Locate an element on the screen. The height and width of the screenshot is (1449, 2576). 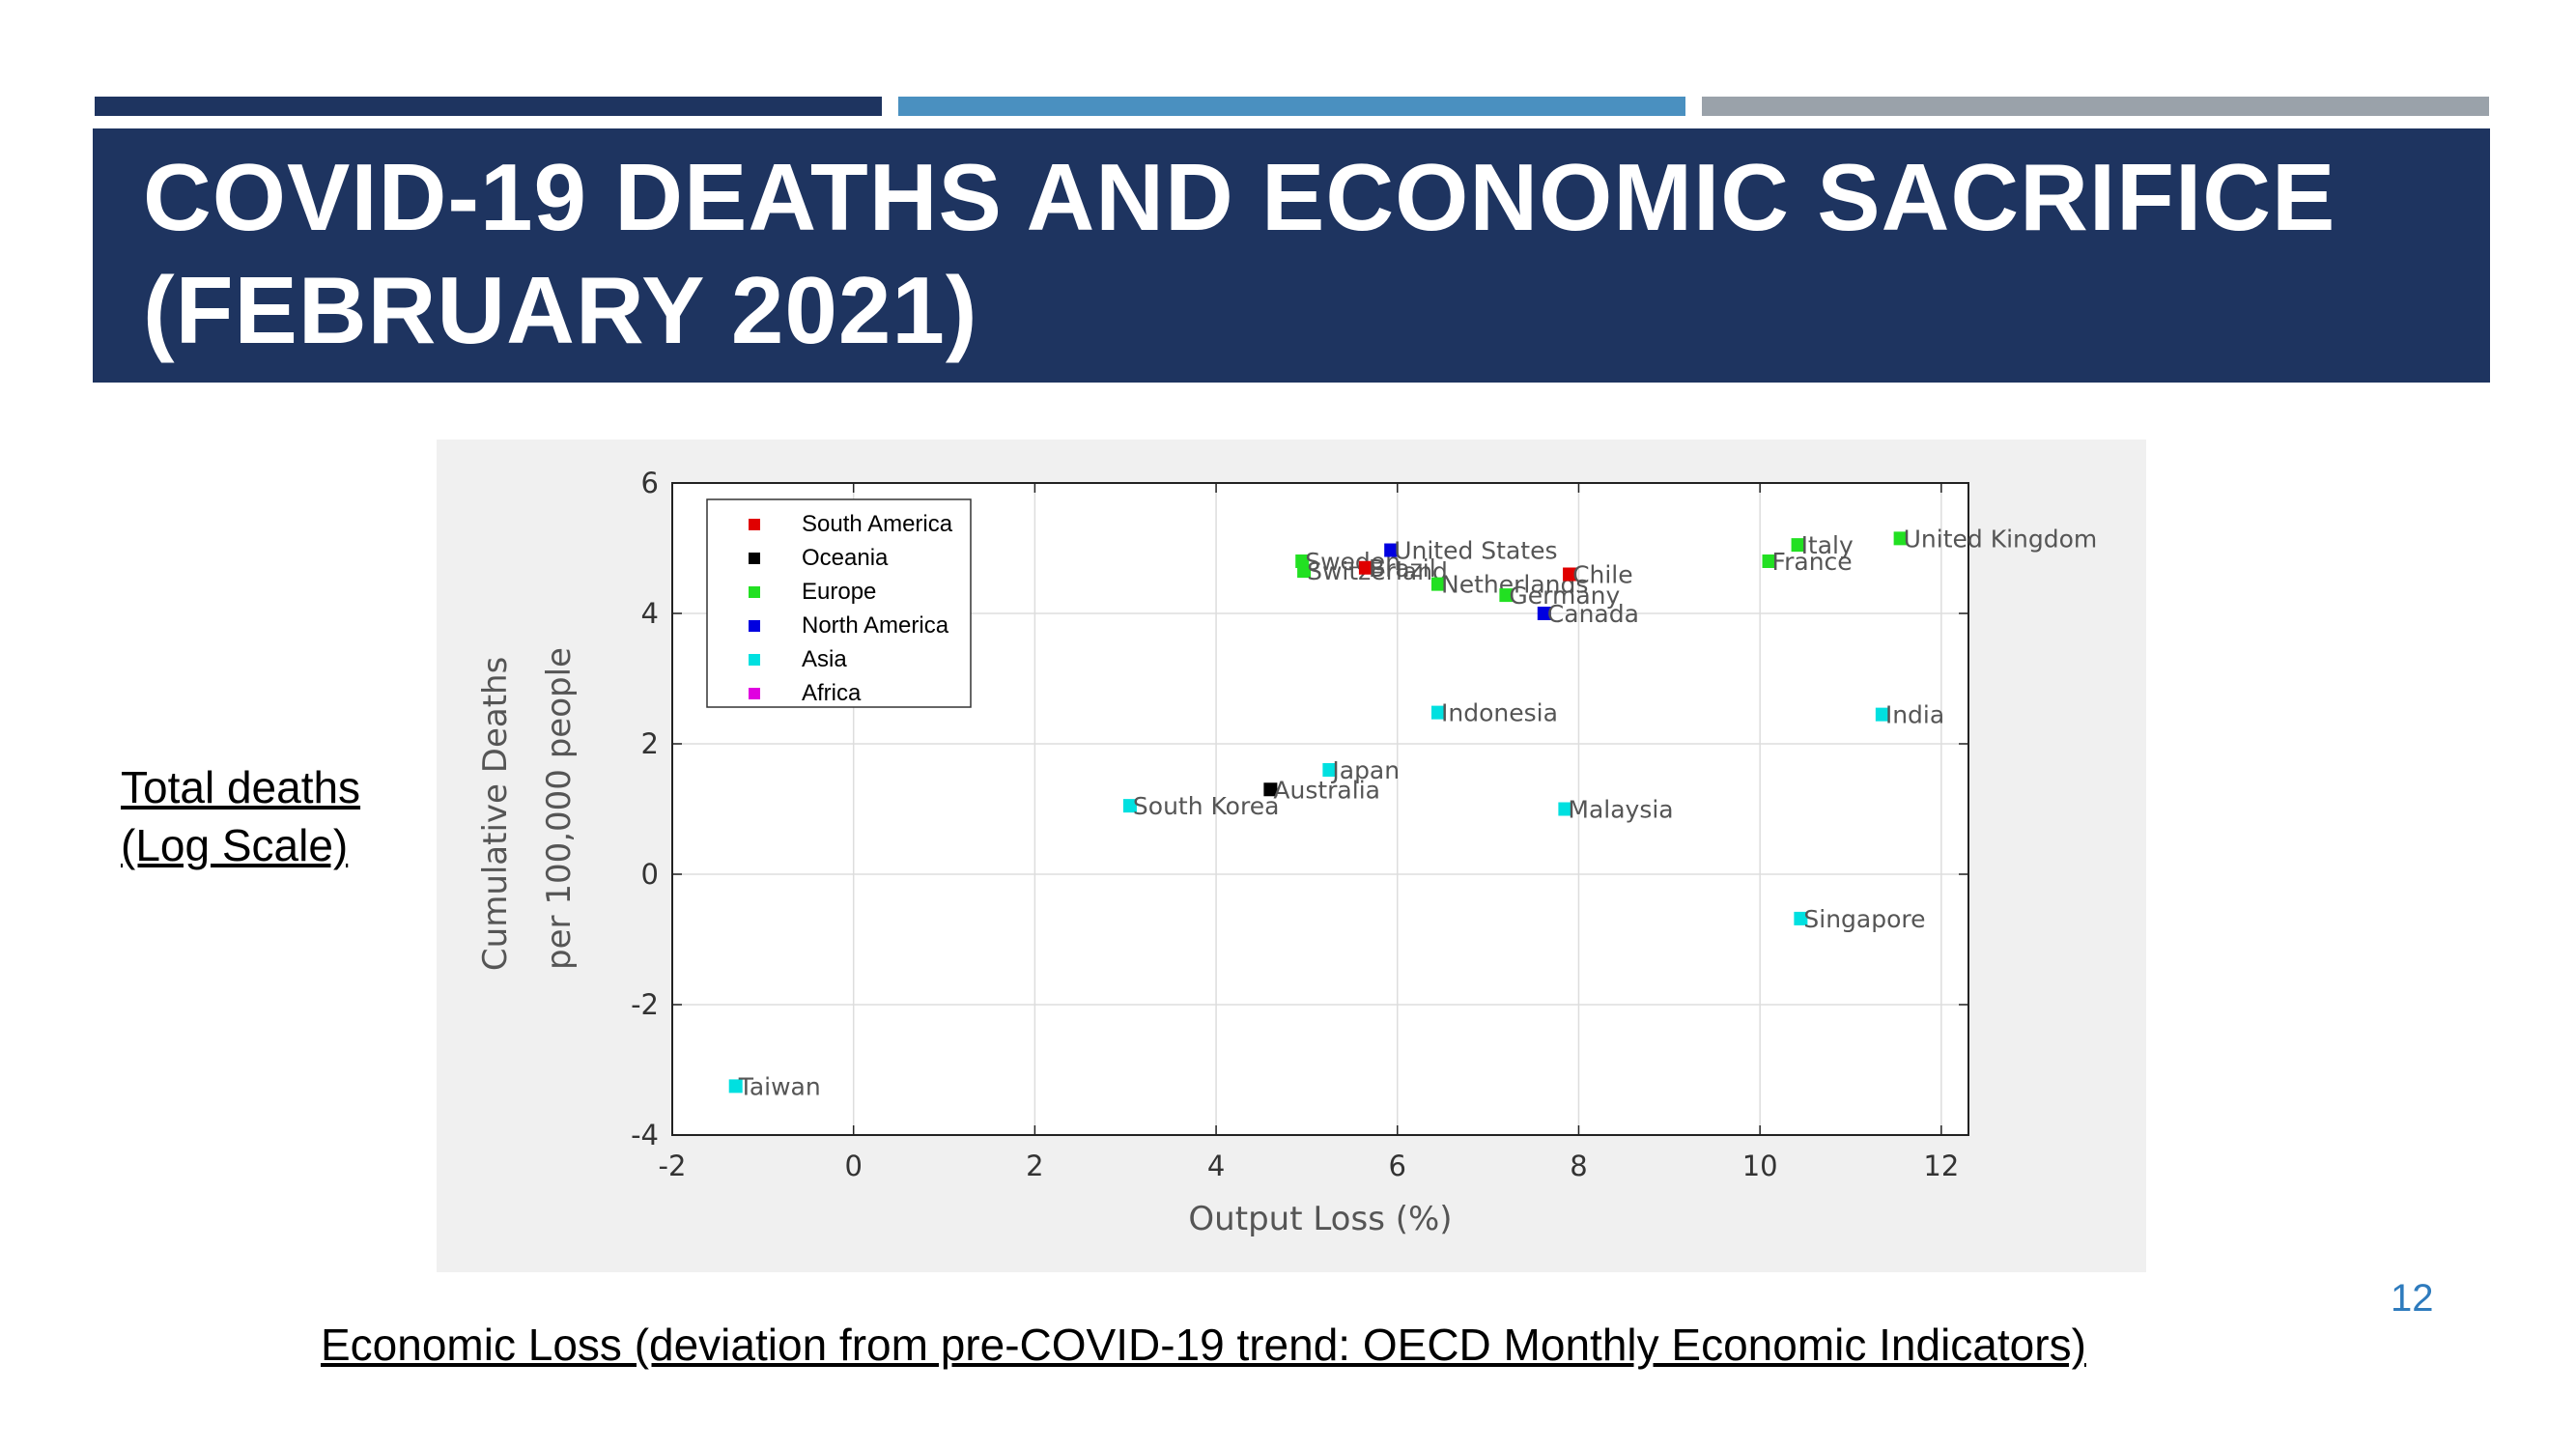
data-point-label: Indonesia is located at coordinates (1499, 713).